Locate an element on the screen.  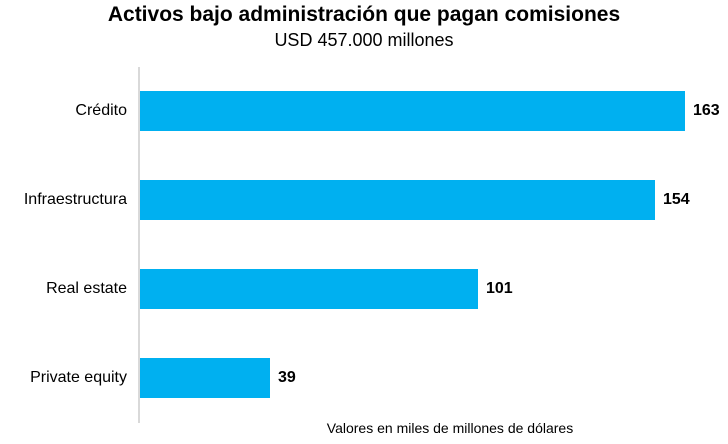
bar-row: Infraestructura 154 is located at coordinates (364, 200).